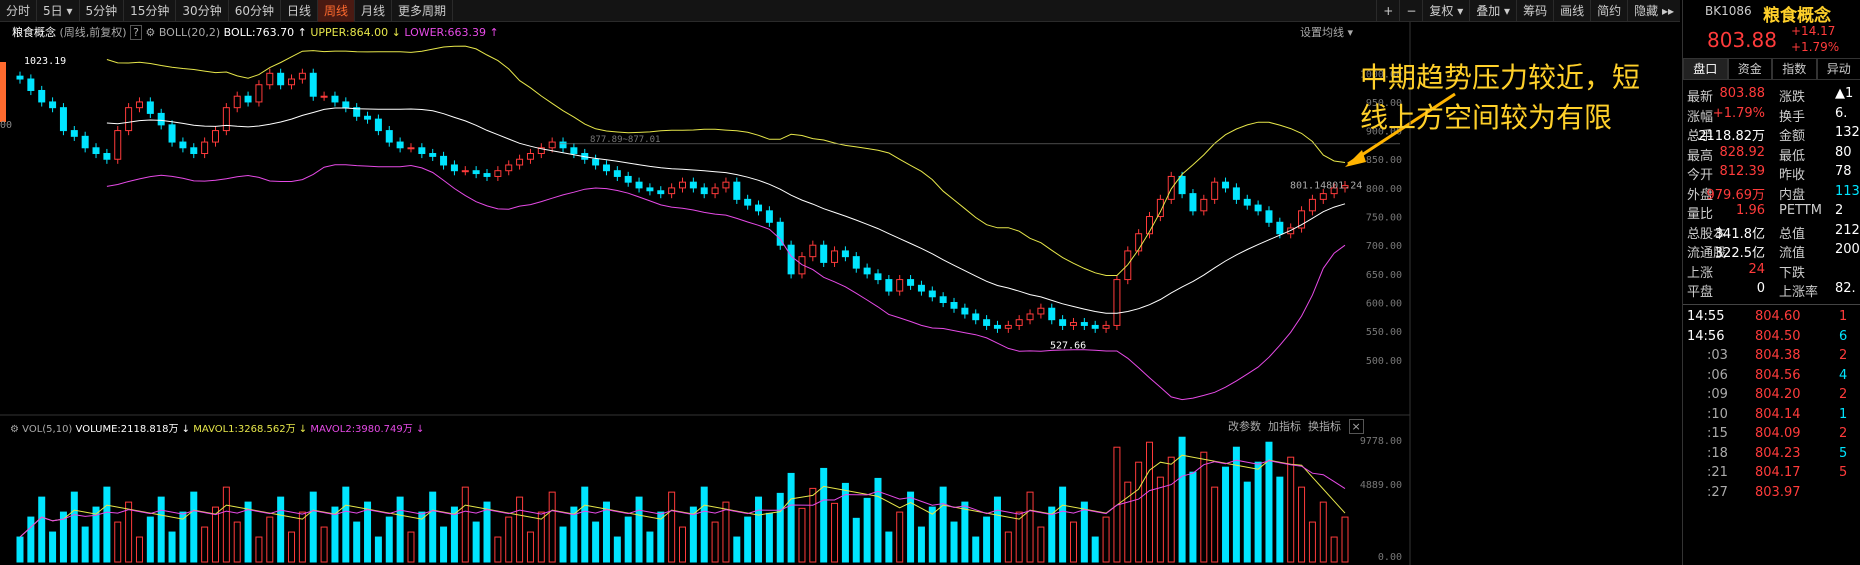 This screenshot has width=1860, height=565. I want to click on period-3: 15分钟, so click(150, 11).